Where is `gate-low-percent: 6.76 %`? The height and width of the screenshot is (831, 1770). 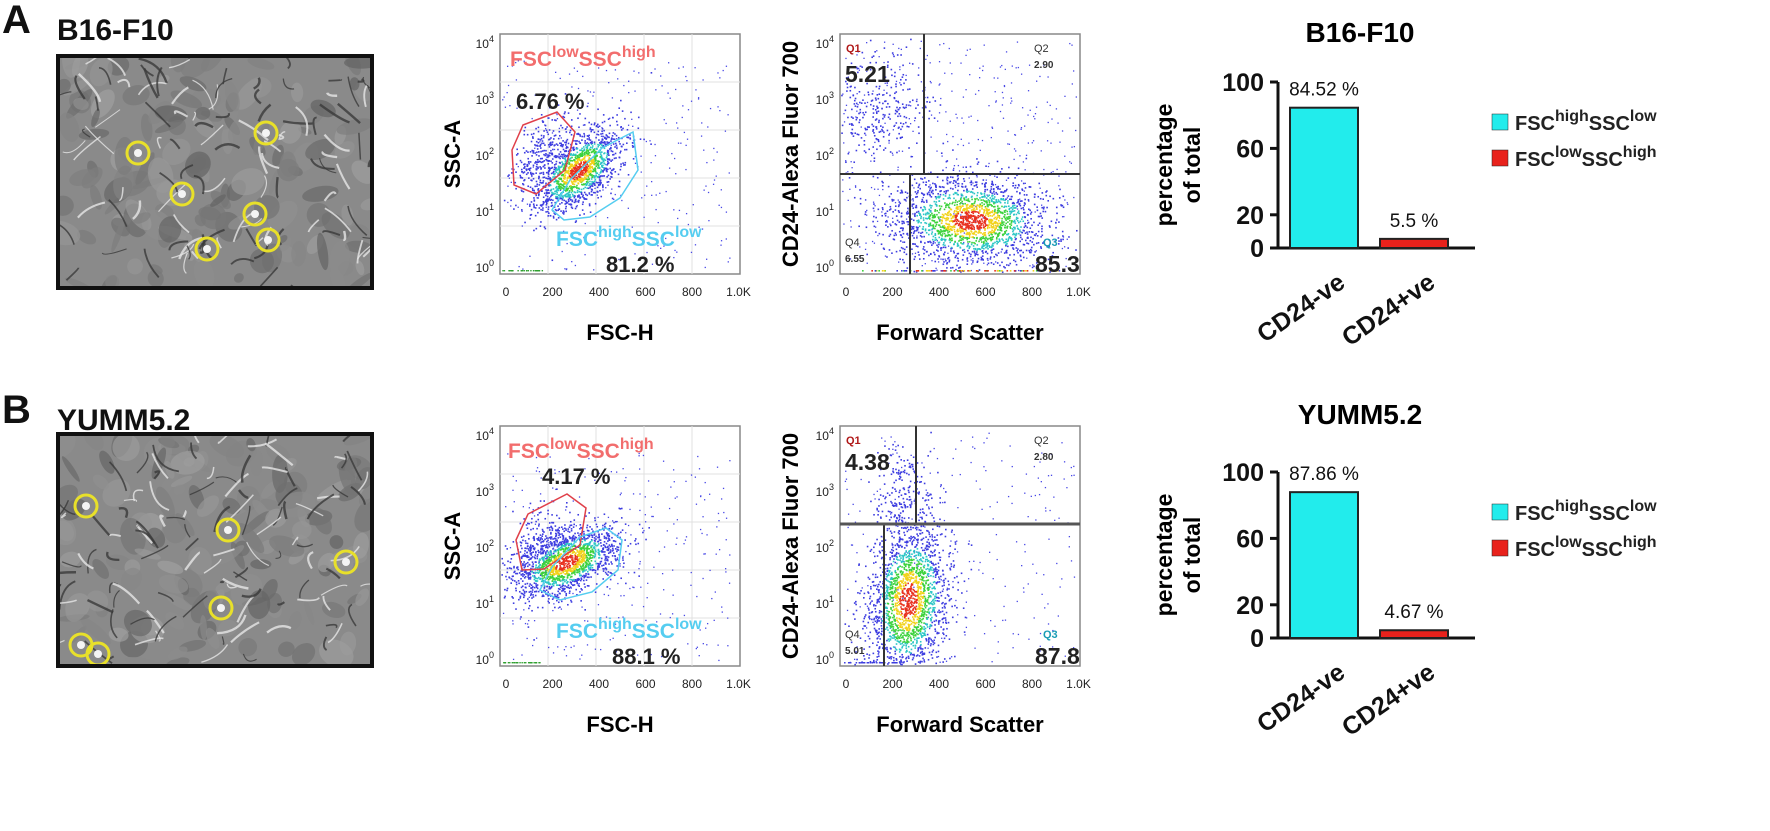 gate-low-percent: 6.76 % is located at coordinates (550, 101).